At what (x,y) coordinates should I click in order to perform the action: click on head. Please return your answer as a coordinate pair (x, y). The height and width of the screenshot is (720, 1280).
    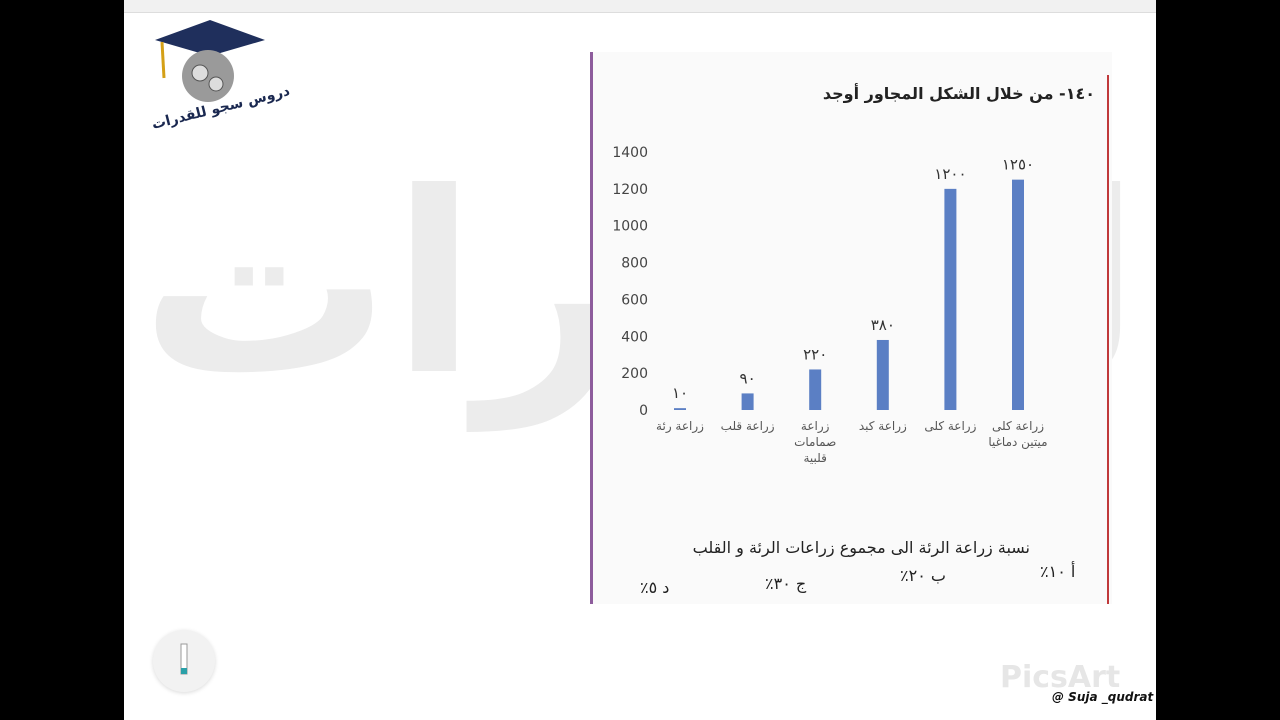
    Looking at the image, I should click on (208, 76).